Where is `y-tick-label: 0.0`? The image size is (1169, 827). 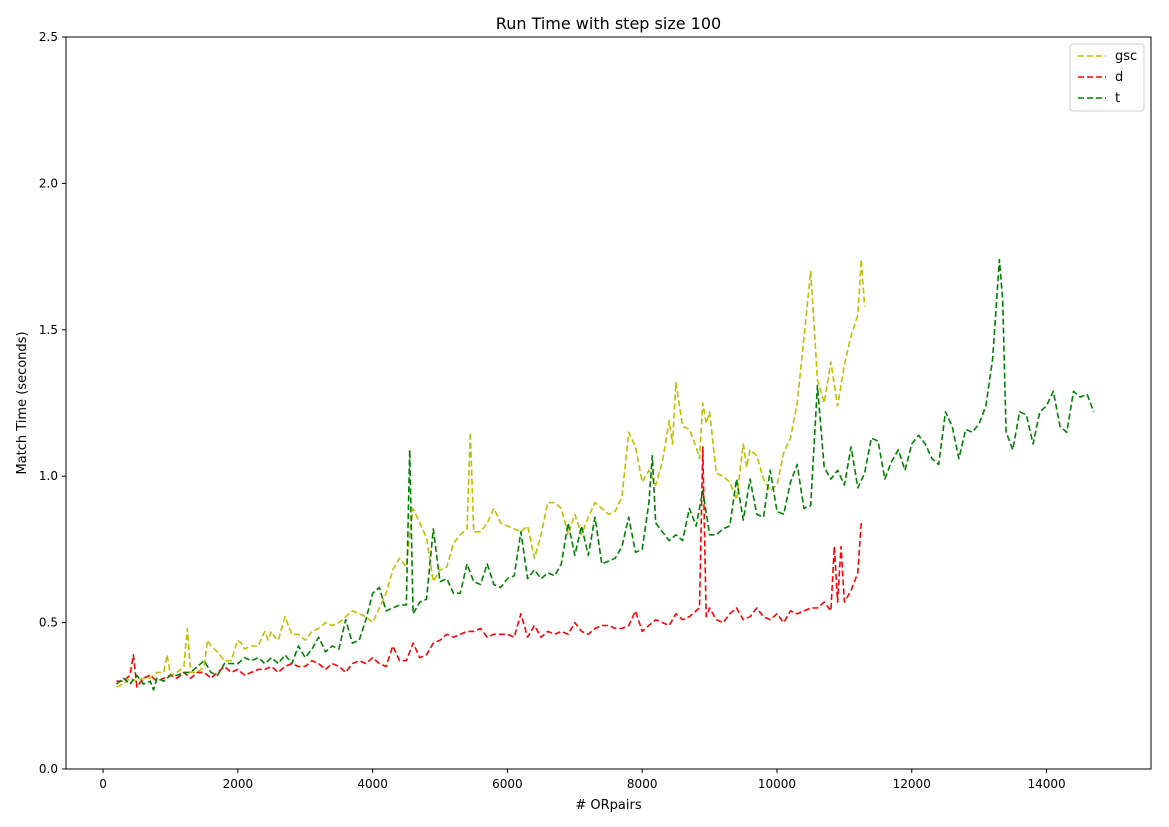 y-tick-label: 0.0 is located at coordinates (48, 769).